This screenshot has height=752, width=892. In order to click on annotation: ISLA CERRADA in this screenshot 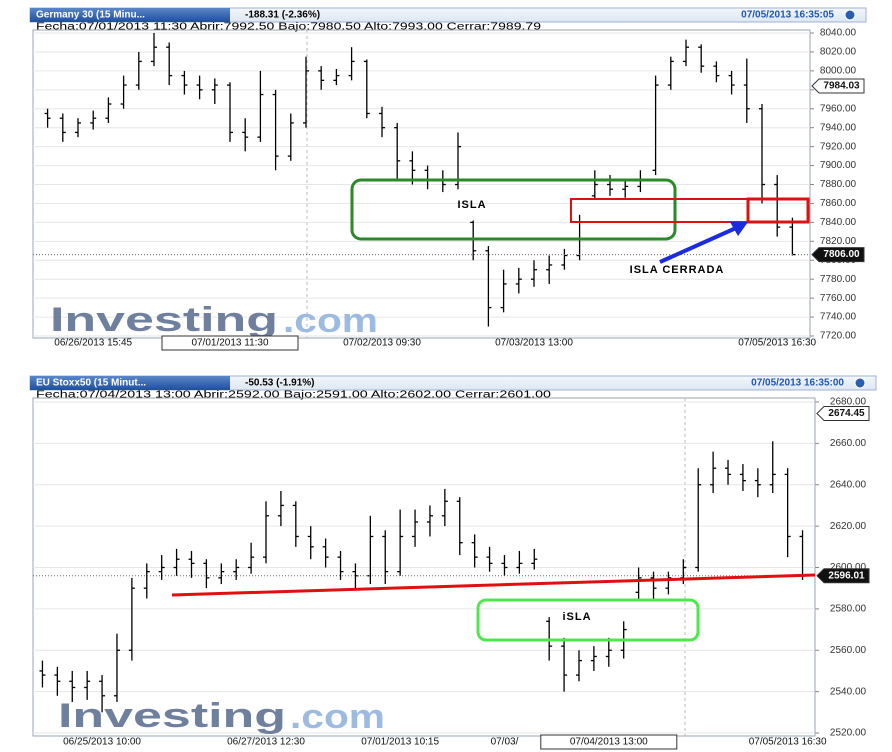, I will do `click(677, 270)`.